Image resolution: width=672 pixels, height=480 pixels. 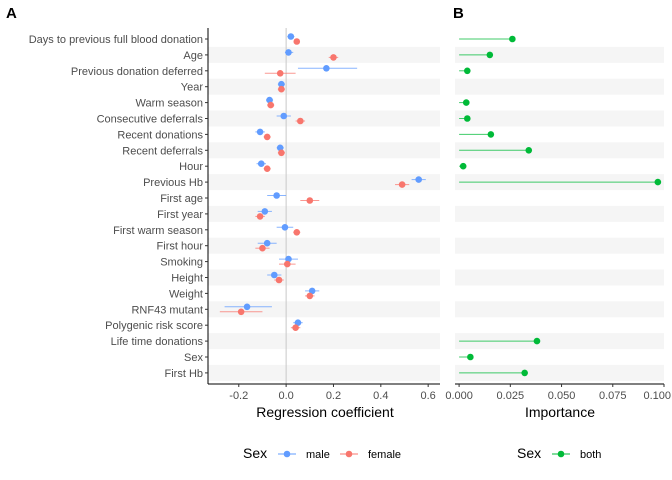 What do you see at coordinates (116, 40) in the screenshot?
I see `y-tick-label-days-to-previous-full-blood-donation: Days to previous full blood donation` at bounding box center [116, 40].